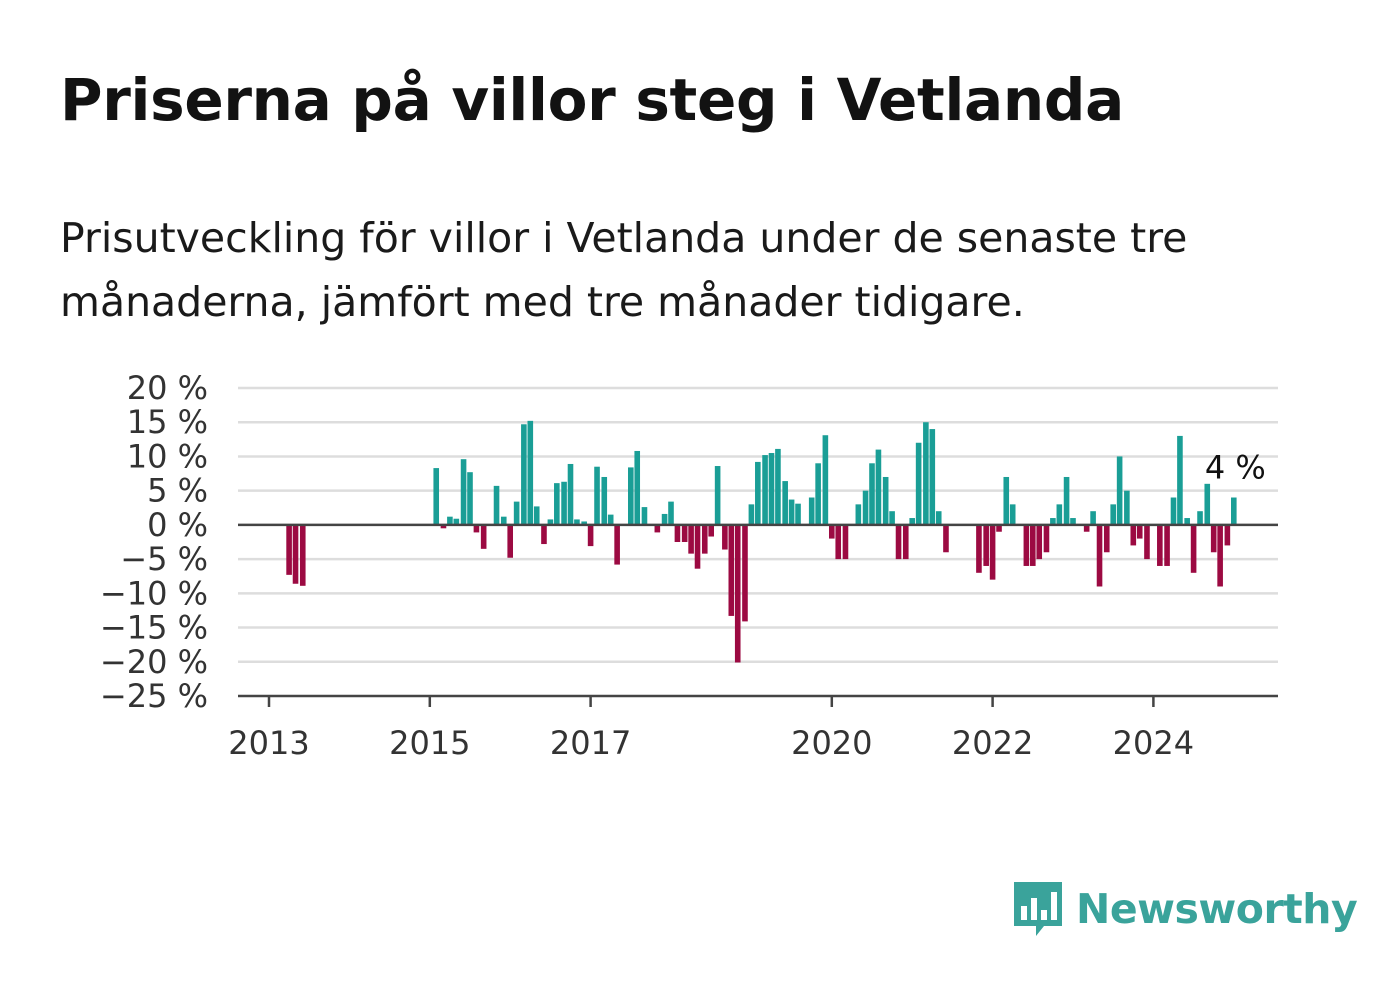  I want to click on latest-value-label: 4 %, so click(1235, 468).